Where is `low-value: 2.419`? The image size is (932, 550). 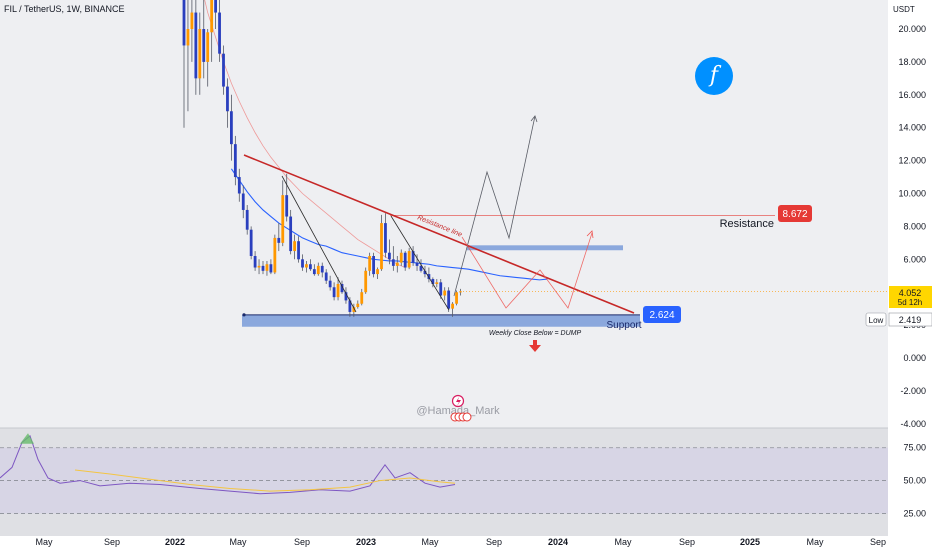 low-value: 2.419 is located at coordinates (910, 320).